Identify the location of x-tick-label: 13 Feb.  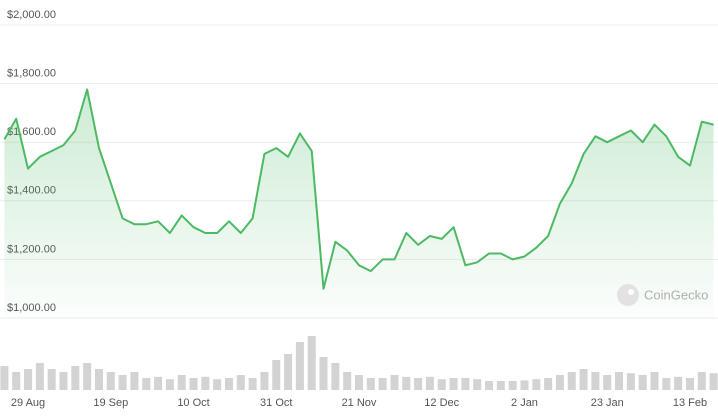
(690, 403).